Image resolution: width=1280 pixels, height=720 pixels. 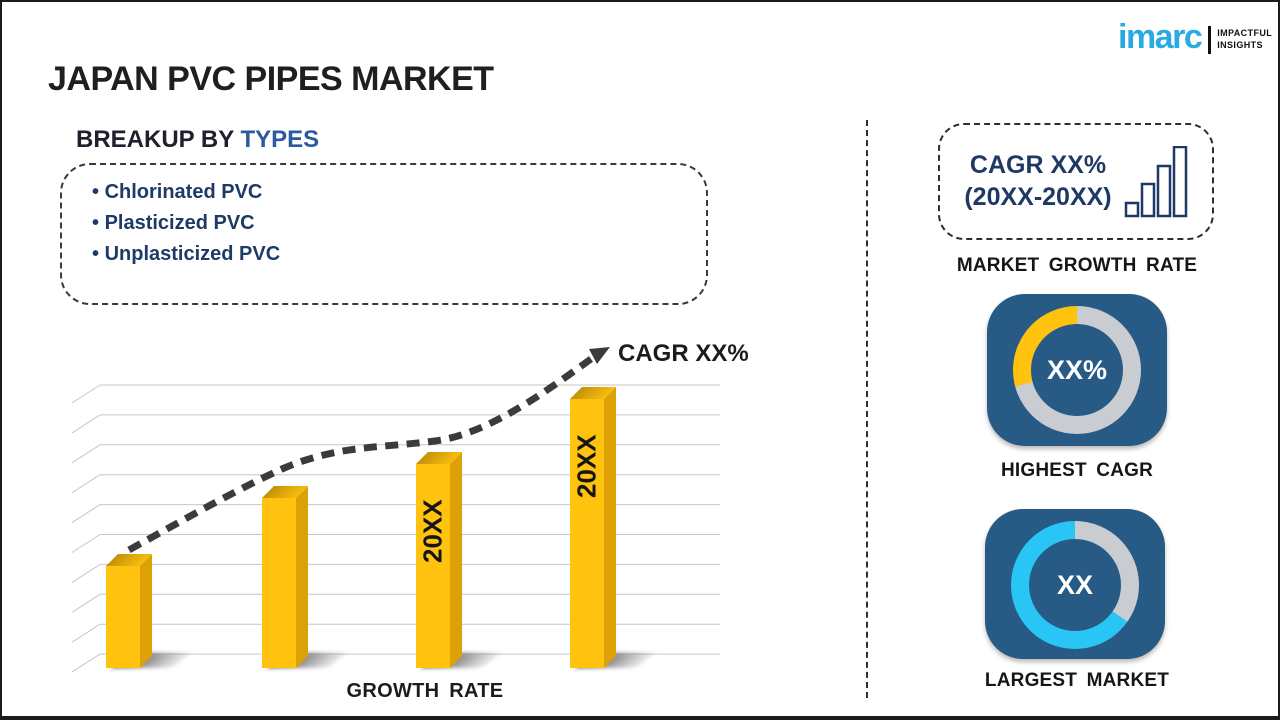 I want to click on cagr-value-line: CAGR XX%, so click(x=1038, y=165).